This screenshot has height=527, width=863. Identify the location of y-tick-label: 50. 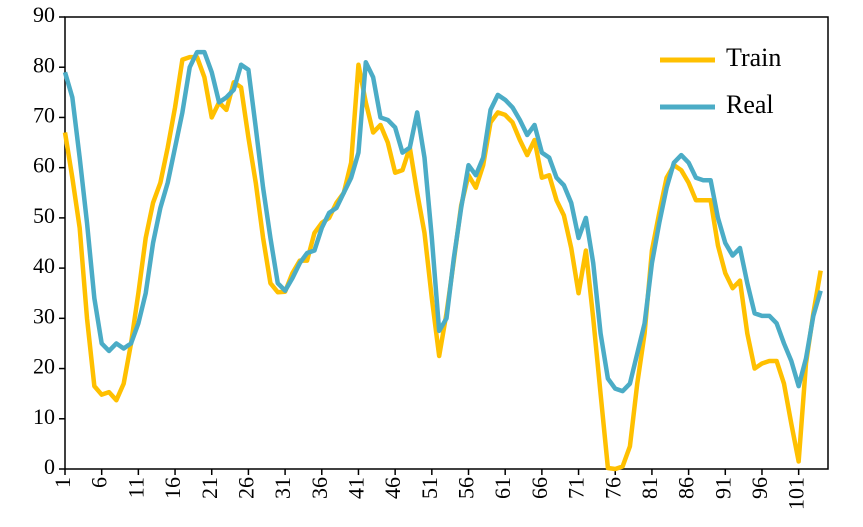
(44, 215).